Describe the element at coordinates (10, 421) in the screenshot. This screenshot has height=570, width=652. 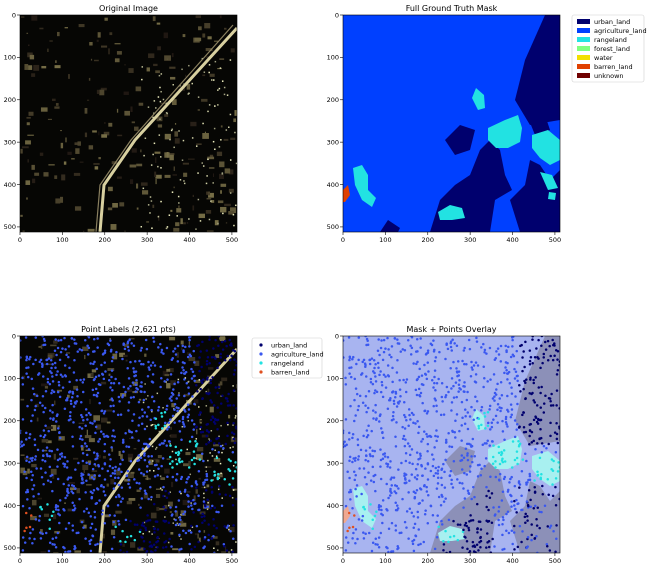
I see `y-tick-label: 200` at that location.